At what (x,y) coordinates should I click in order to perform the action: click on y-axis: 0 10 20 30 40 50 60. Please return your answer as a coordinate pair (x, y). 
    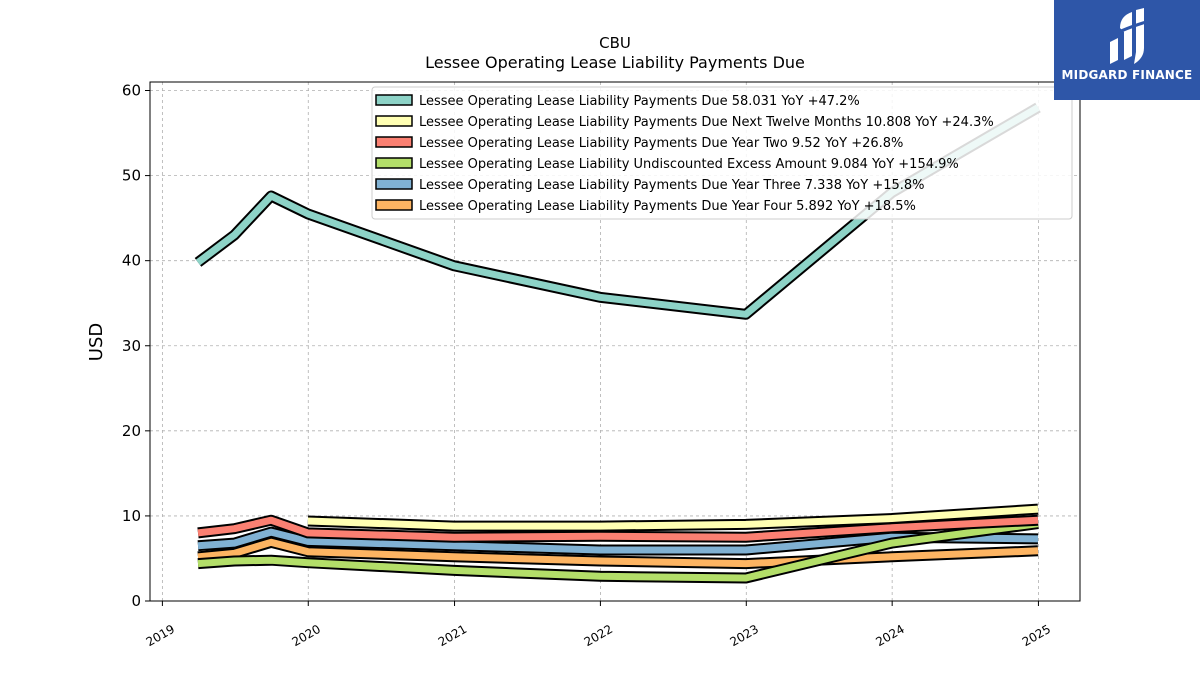
    Looking at the image, I should click on (136, 346).